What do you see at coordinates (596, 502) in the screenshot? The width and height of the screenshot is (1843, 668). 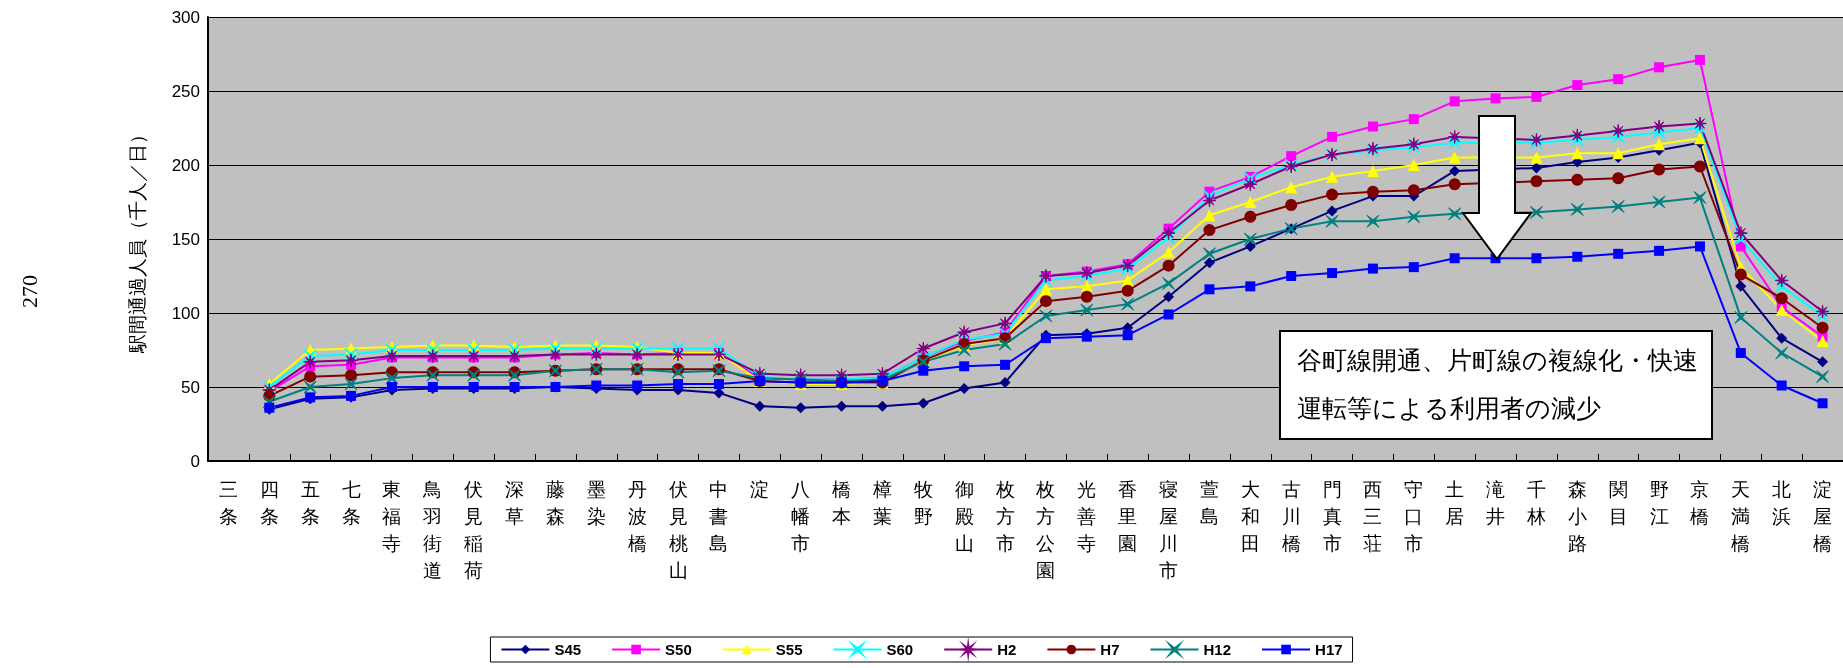 I see `x-tick-label: 墨染` at bounding box center [596, 502].